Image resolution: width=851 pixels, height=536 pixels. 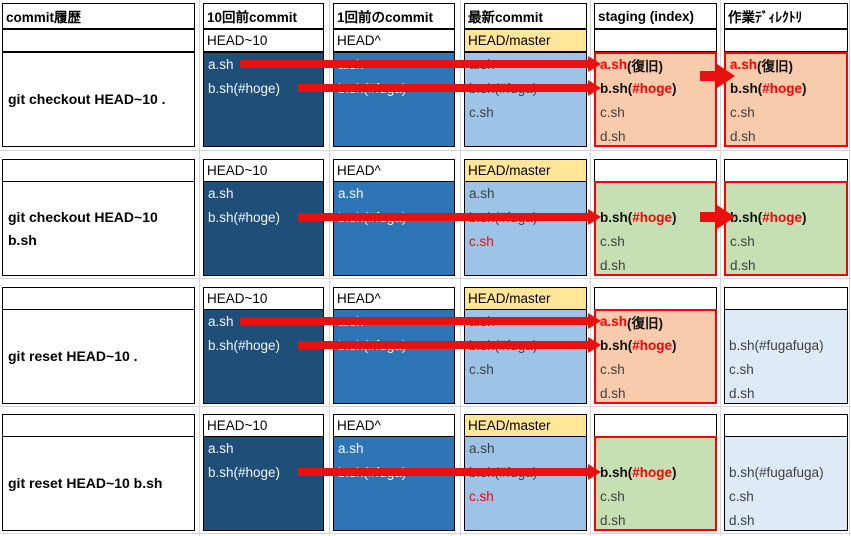 What do you see at coordinates (263, 16) in the screenshot?
I see `column-header-old: 10回前commit` at bounding box center [263, 16].